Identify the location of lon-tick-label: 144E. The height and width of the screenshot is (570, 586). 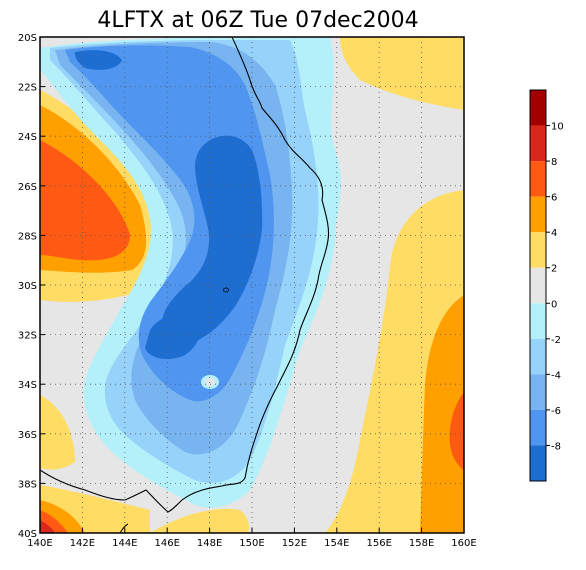
(124, 543).